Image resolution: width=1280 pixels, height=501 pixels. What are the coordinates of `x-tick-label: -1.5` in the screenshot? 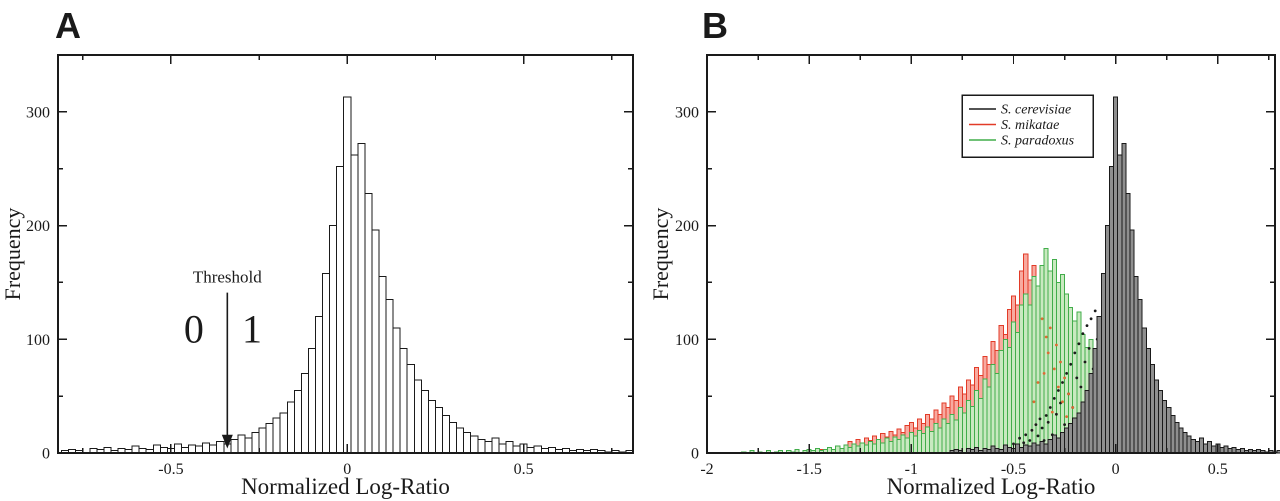 It's located at (809, 469).